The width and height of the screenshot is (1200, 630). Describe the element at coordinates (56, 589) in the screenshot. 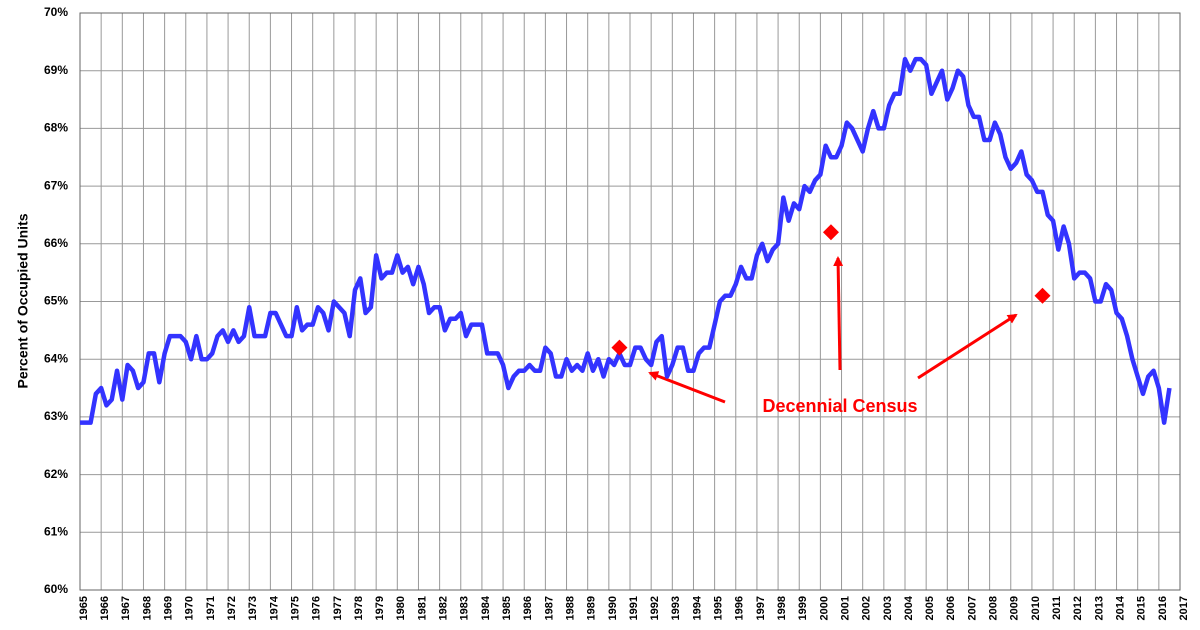

I see `y-tick-label: 60%` at that location.